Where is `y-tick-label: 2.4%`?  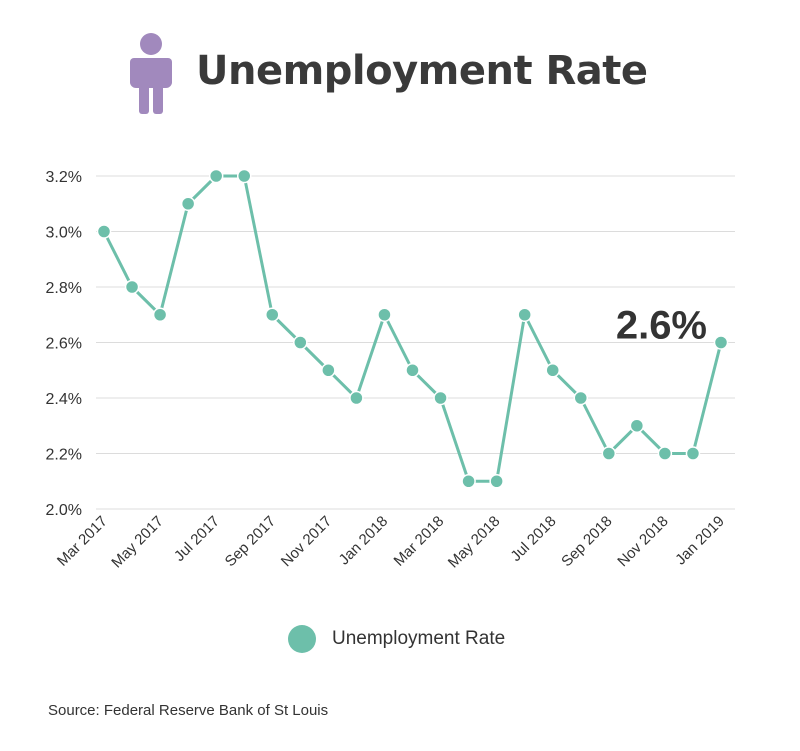 y-tick-label: 2.4% is located at coordinates (64, 399).